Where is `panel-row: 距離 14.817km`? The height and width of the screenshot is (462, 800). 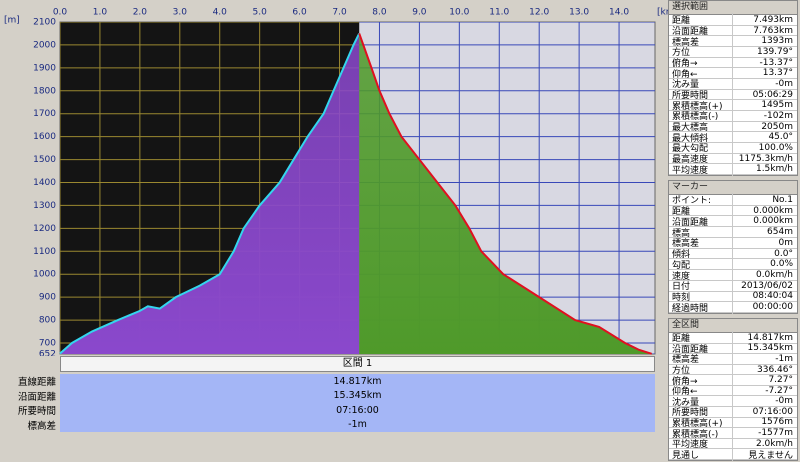 panel-row: 距離 14.817km is located at coordinates (733, 338).